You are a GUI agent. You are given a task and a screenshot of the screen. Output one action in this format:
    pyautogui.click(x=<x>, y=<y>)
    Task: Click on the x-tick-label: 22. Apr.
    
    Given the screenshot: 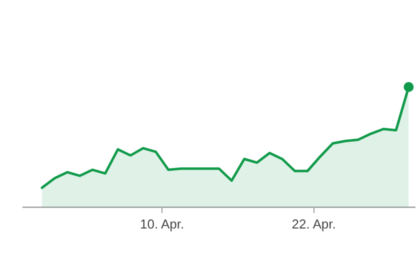 What is the action you would take?
    pyautogui.click(x=314, y=224)
    